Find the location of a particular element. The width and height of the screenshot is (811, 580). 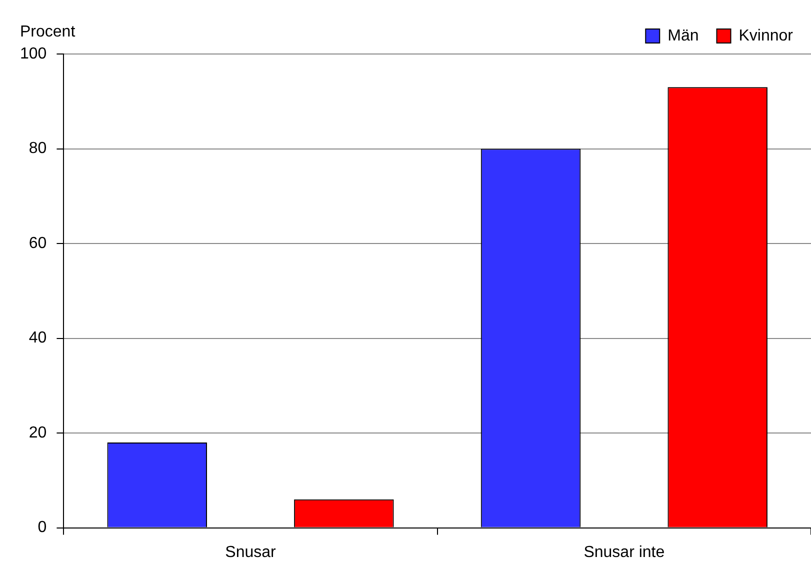

y-tick-label: 80 is located at coordinates (37, 149).